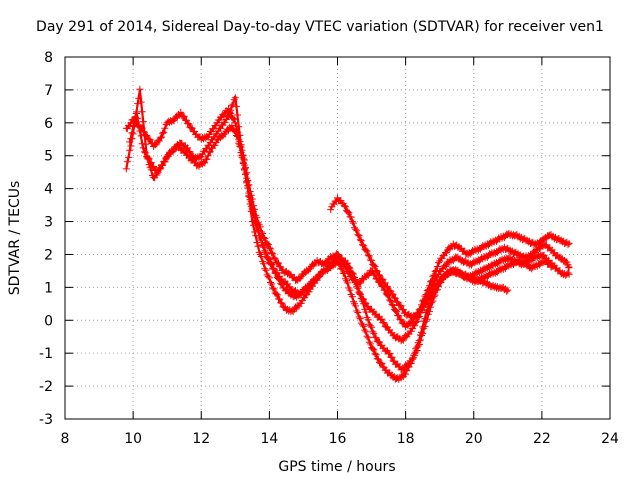 This screenshot has height=480, width=640. I want to click on x-tick-label: 10, so click(133, 439).